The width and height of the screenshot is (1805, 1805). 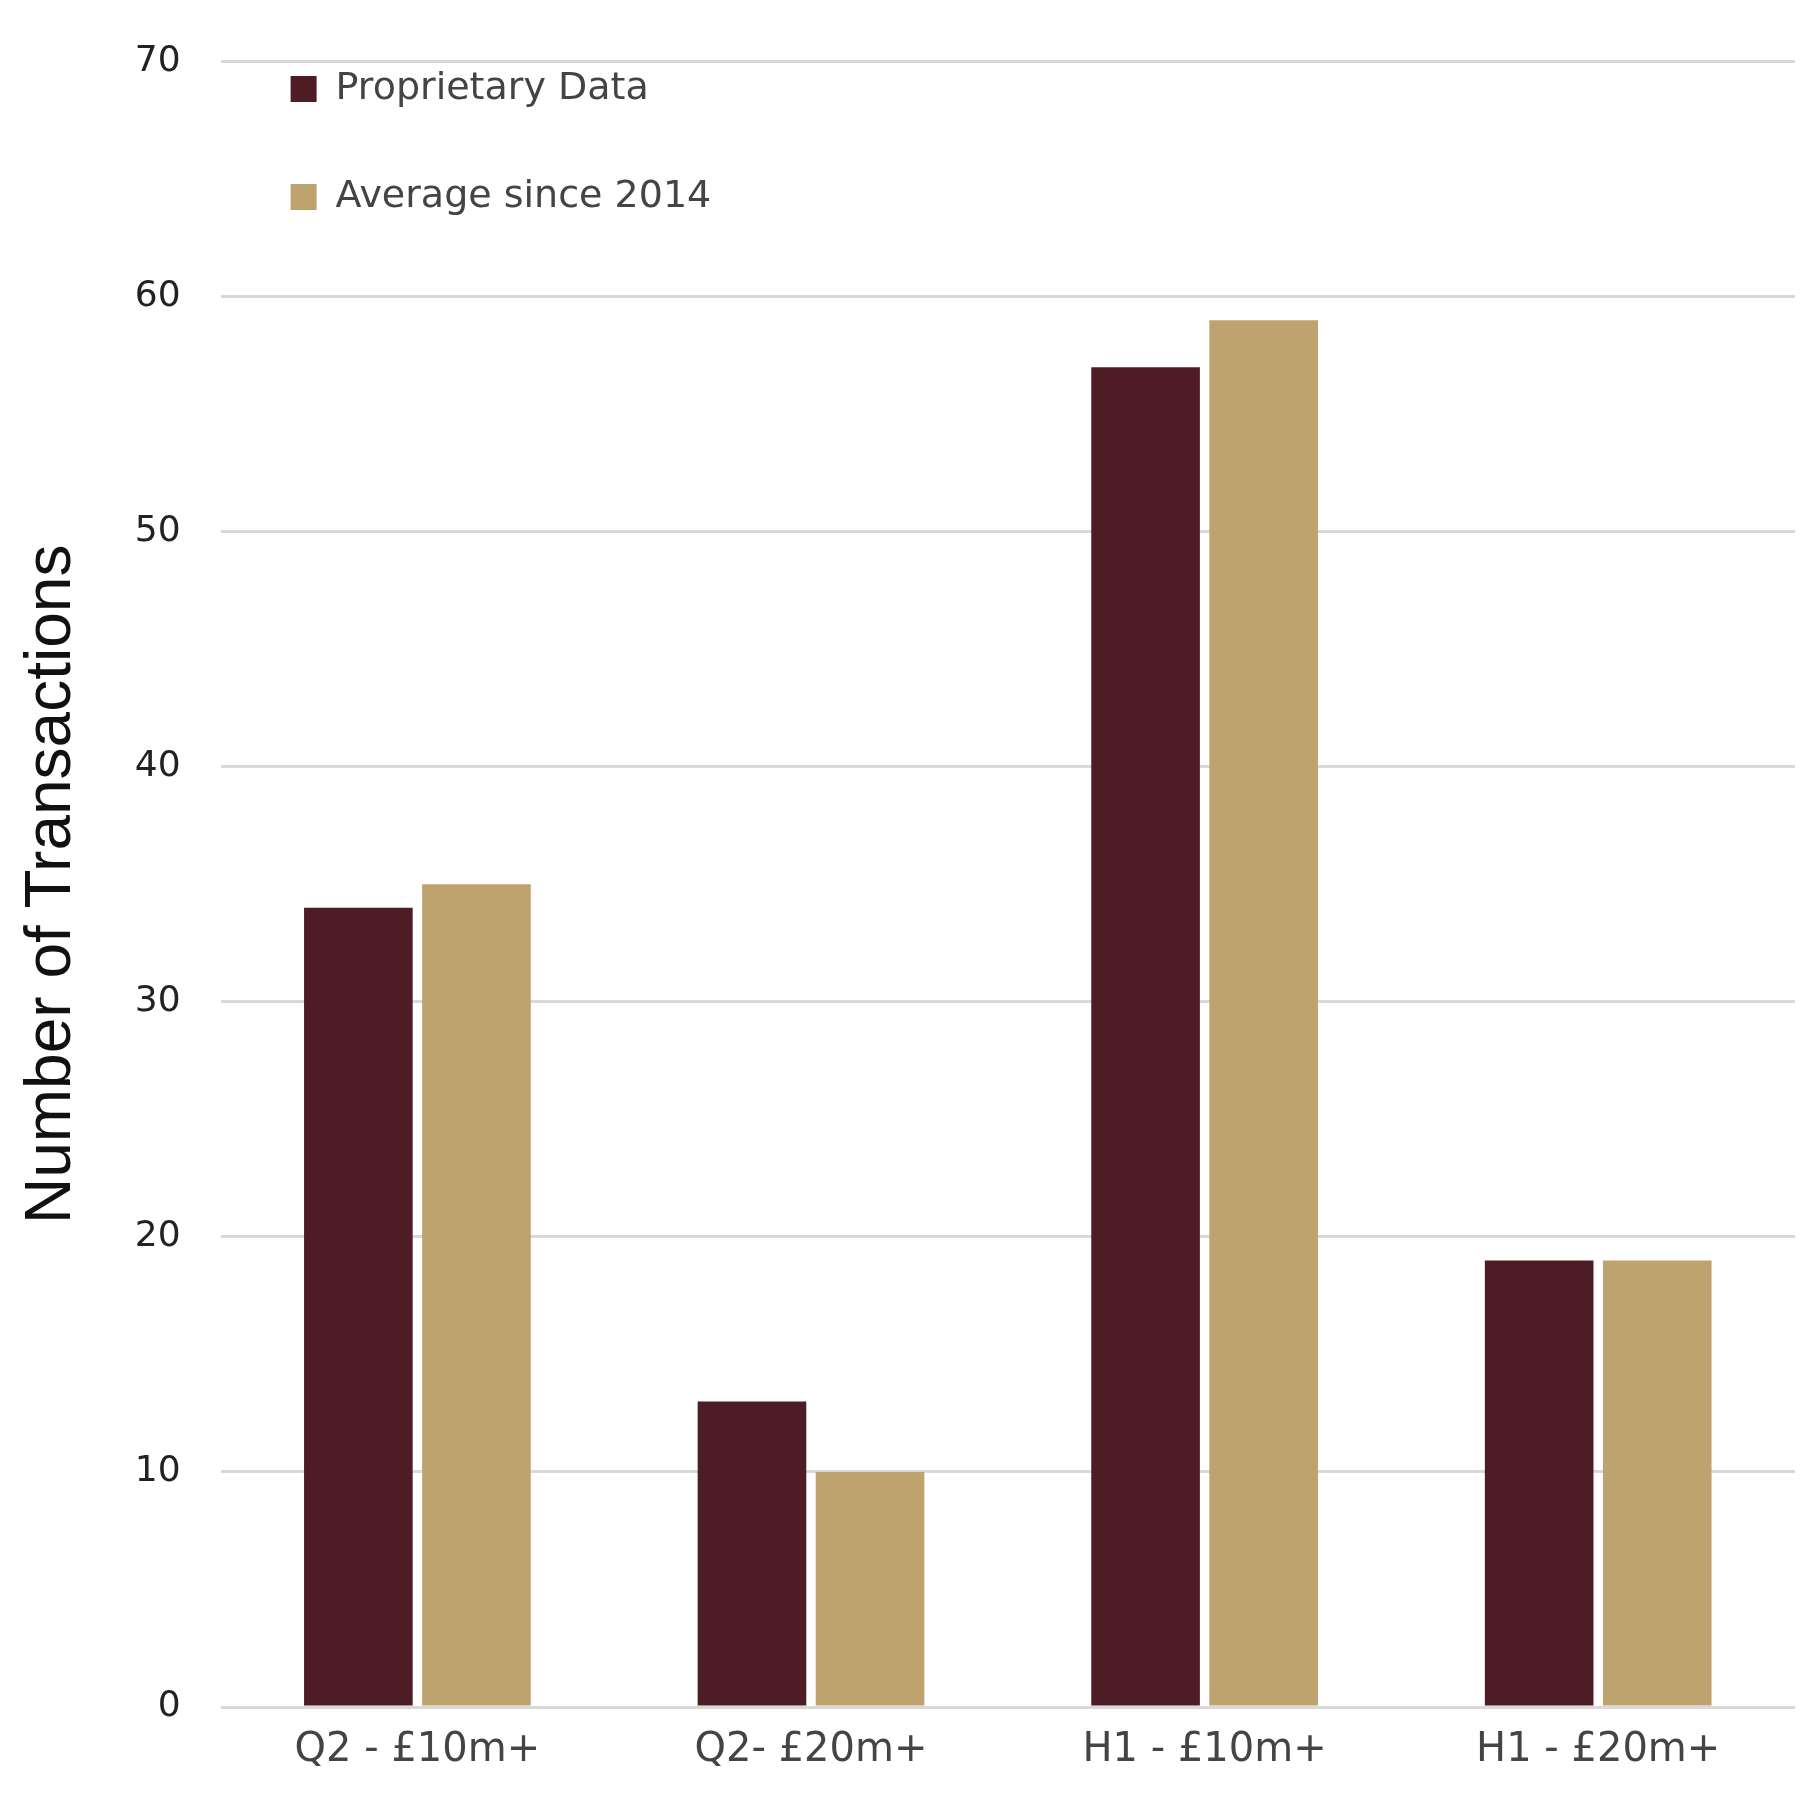 I want to click on legend-label: Proprietary Data, so click(x=492, y=85).